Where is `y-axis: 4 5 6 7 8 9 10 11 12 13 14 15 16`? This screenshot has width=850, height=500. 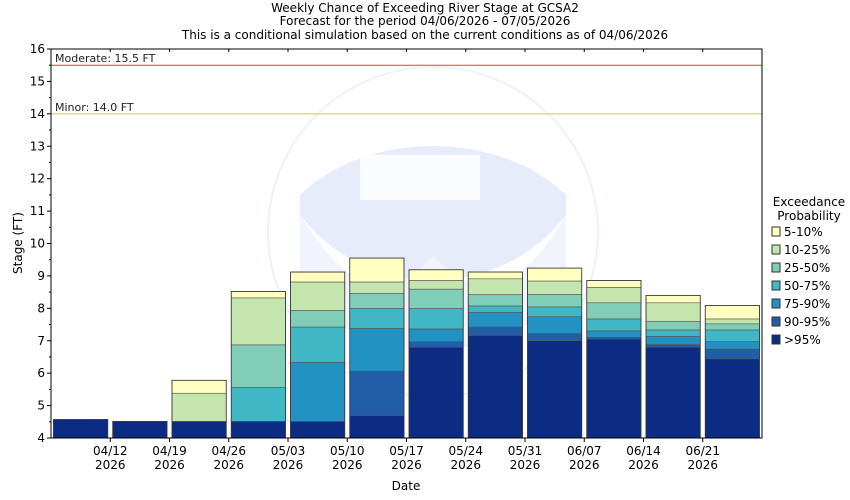
y-axis: 4 5 6 7 8 9 10 11 12 13 14 15 16 is located at coordinates (40, 243).